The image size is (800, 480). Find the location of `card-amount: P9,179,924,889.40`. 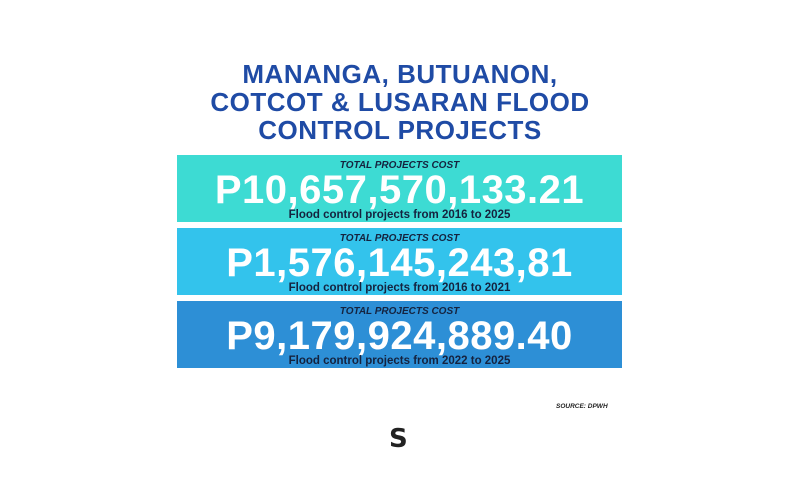

card-amount: P9,179,924,889.40 is located at coordinates (399, 336).